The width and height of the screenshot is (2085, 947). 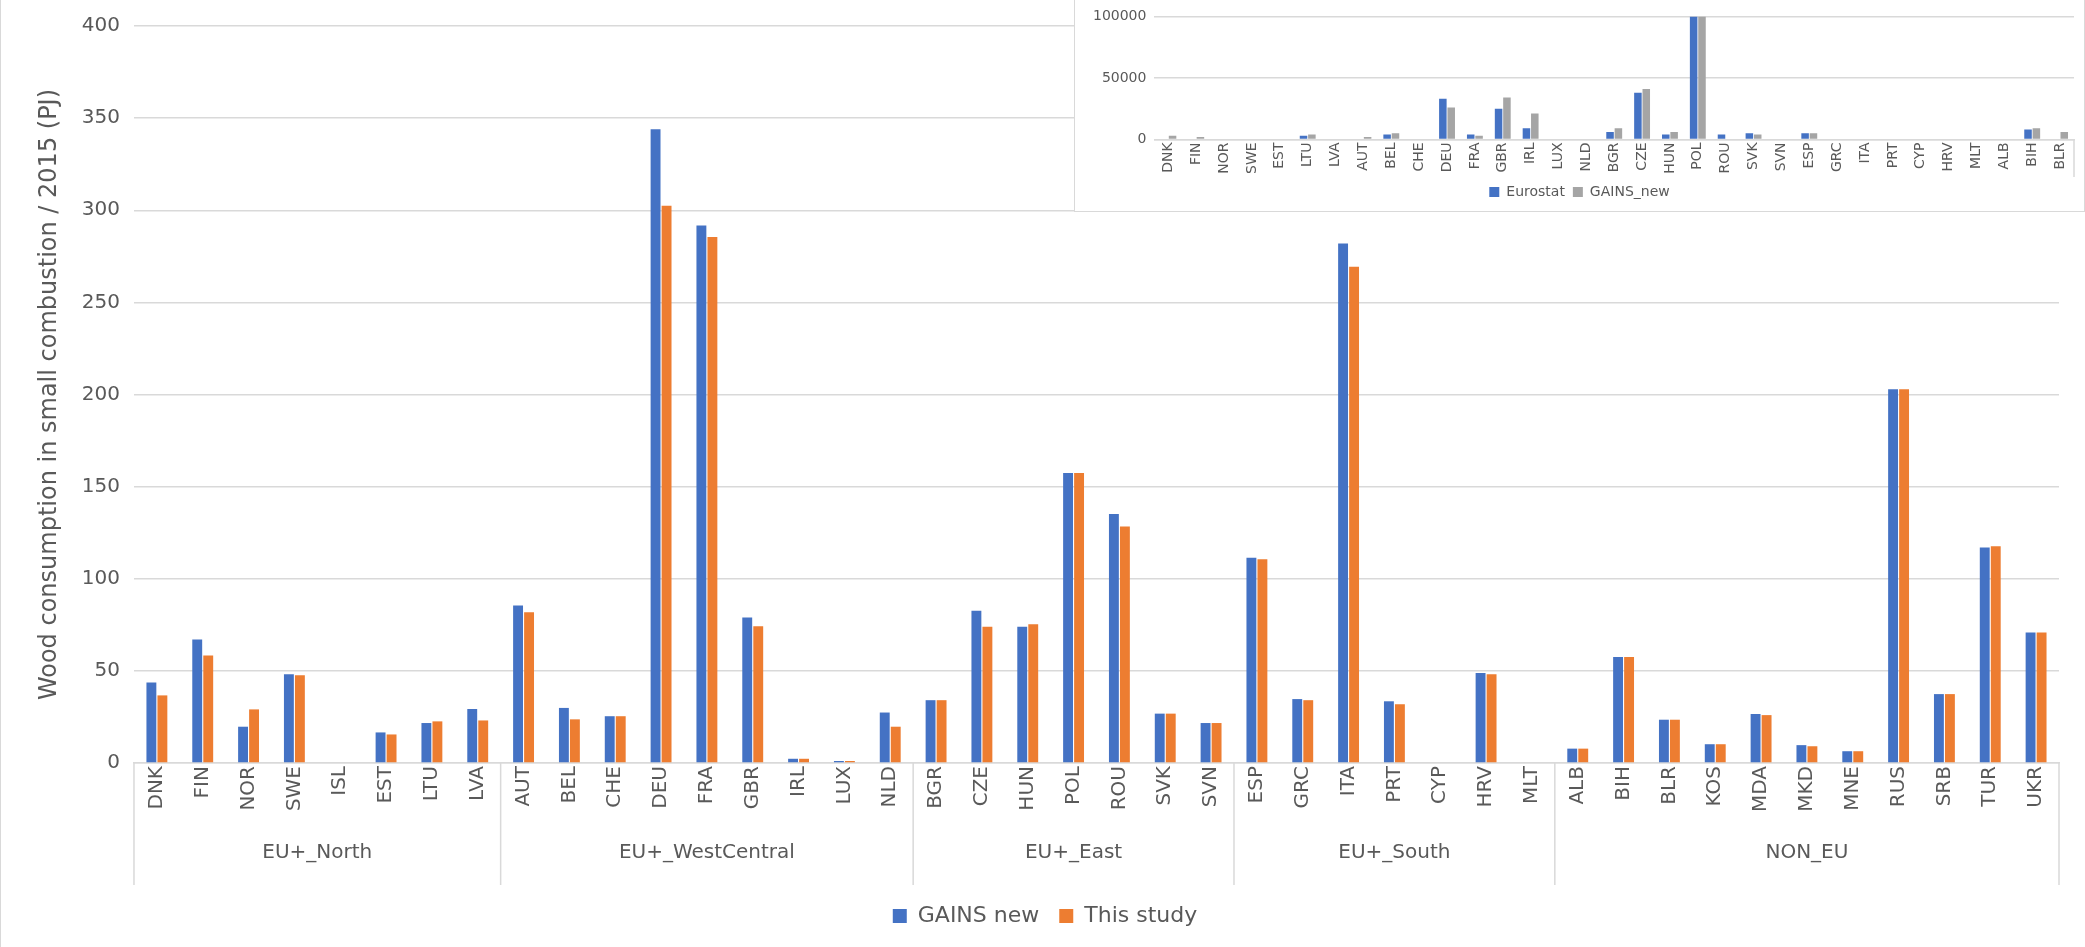 What do you see at coordinates (1140, 914) in the screenshot?
I see `legend-label: This study` at bounding box center [1140, 914].